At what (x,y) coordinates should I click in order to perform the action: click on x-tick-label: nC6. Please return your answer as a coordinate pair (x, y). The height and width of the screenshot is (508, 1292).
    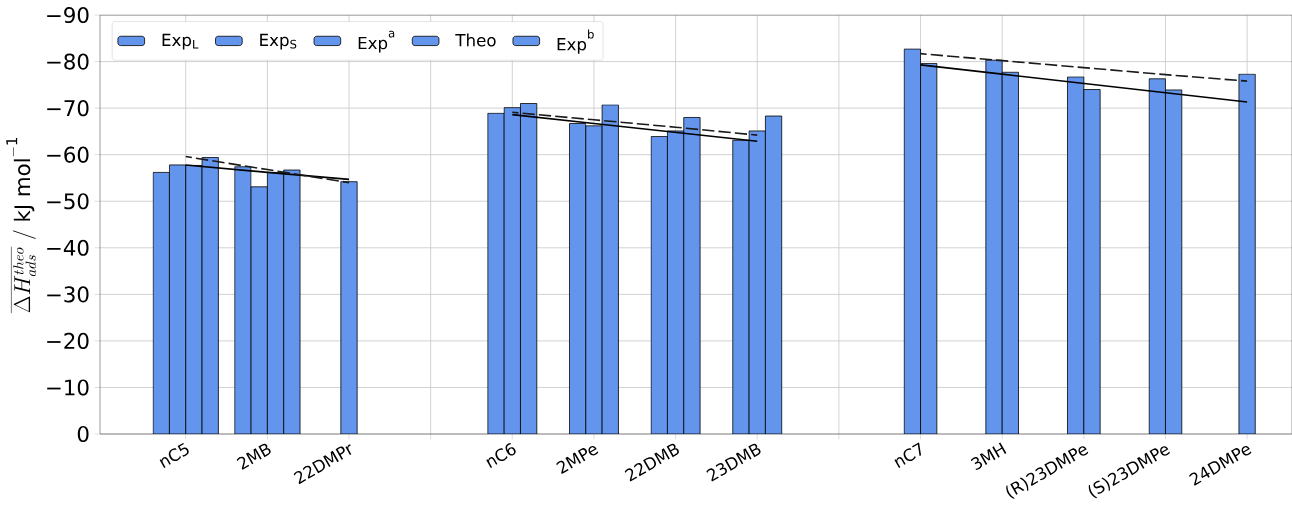
    Looking at the image, I should click on (501, 455).